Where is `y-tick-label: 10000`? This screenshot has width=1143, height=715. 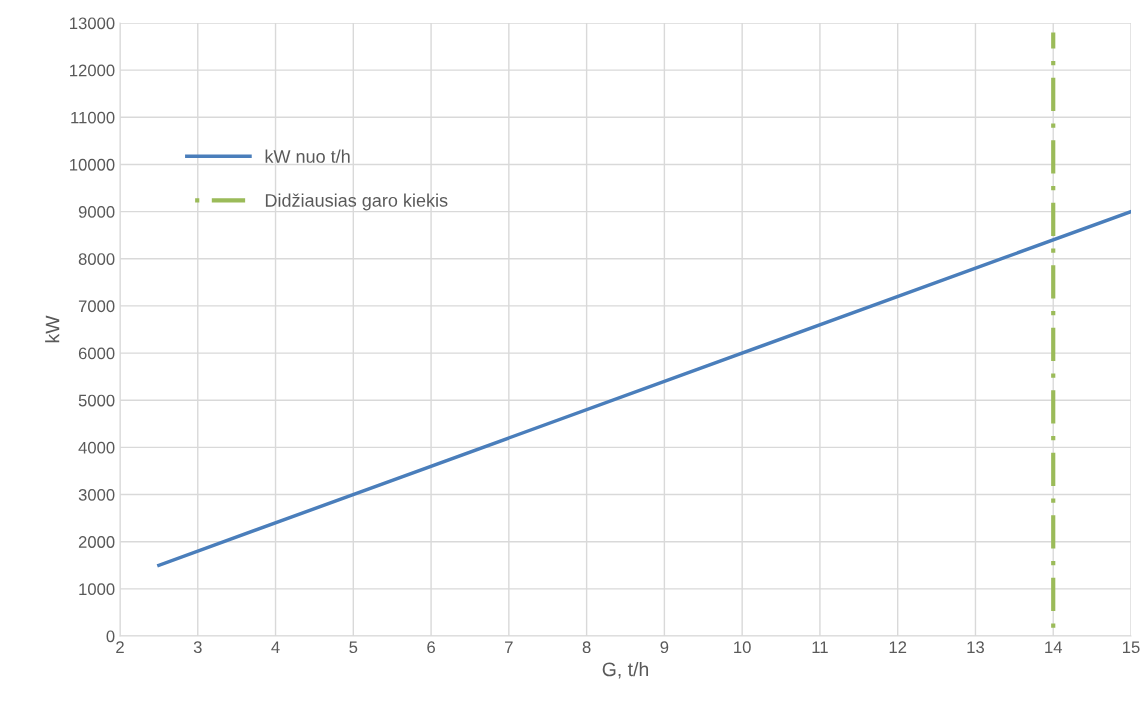 y-tick-label: 10000 is located at coordinates (92, 164).